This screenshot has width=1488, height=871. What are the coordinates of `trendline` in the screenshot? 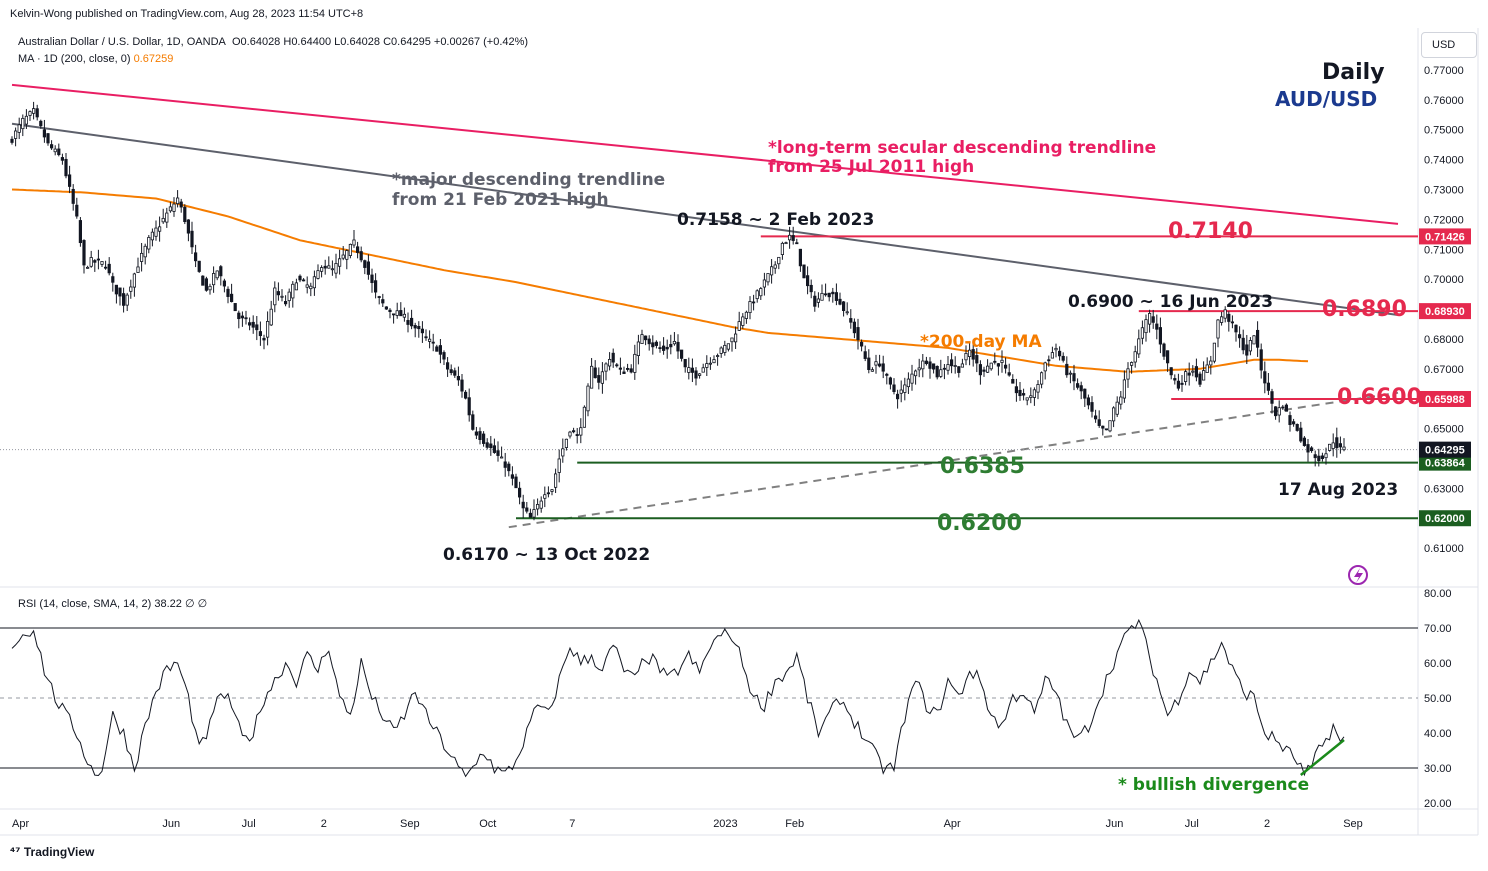 It's located at (953, 460).